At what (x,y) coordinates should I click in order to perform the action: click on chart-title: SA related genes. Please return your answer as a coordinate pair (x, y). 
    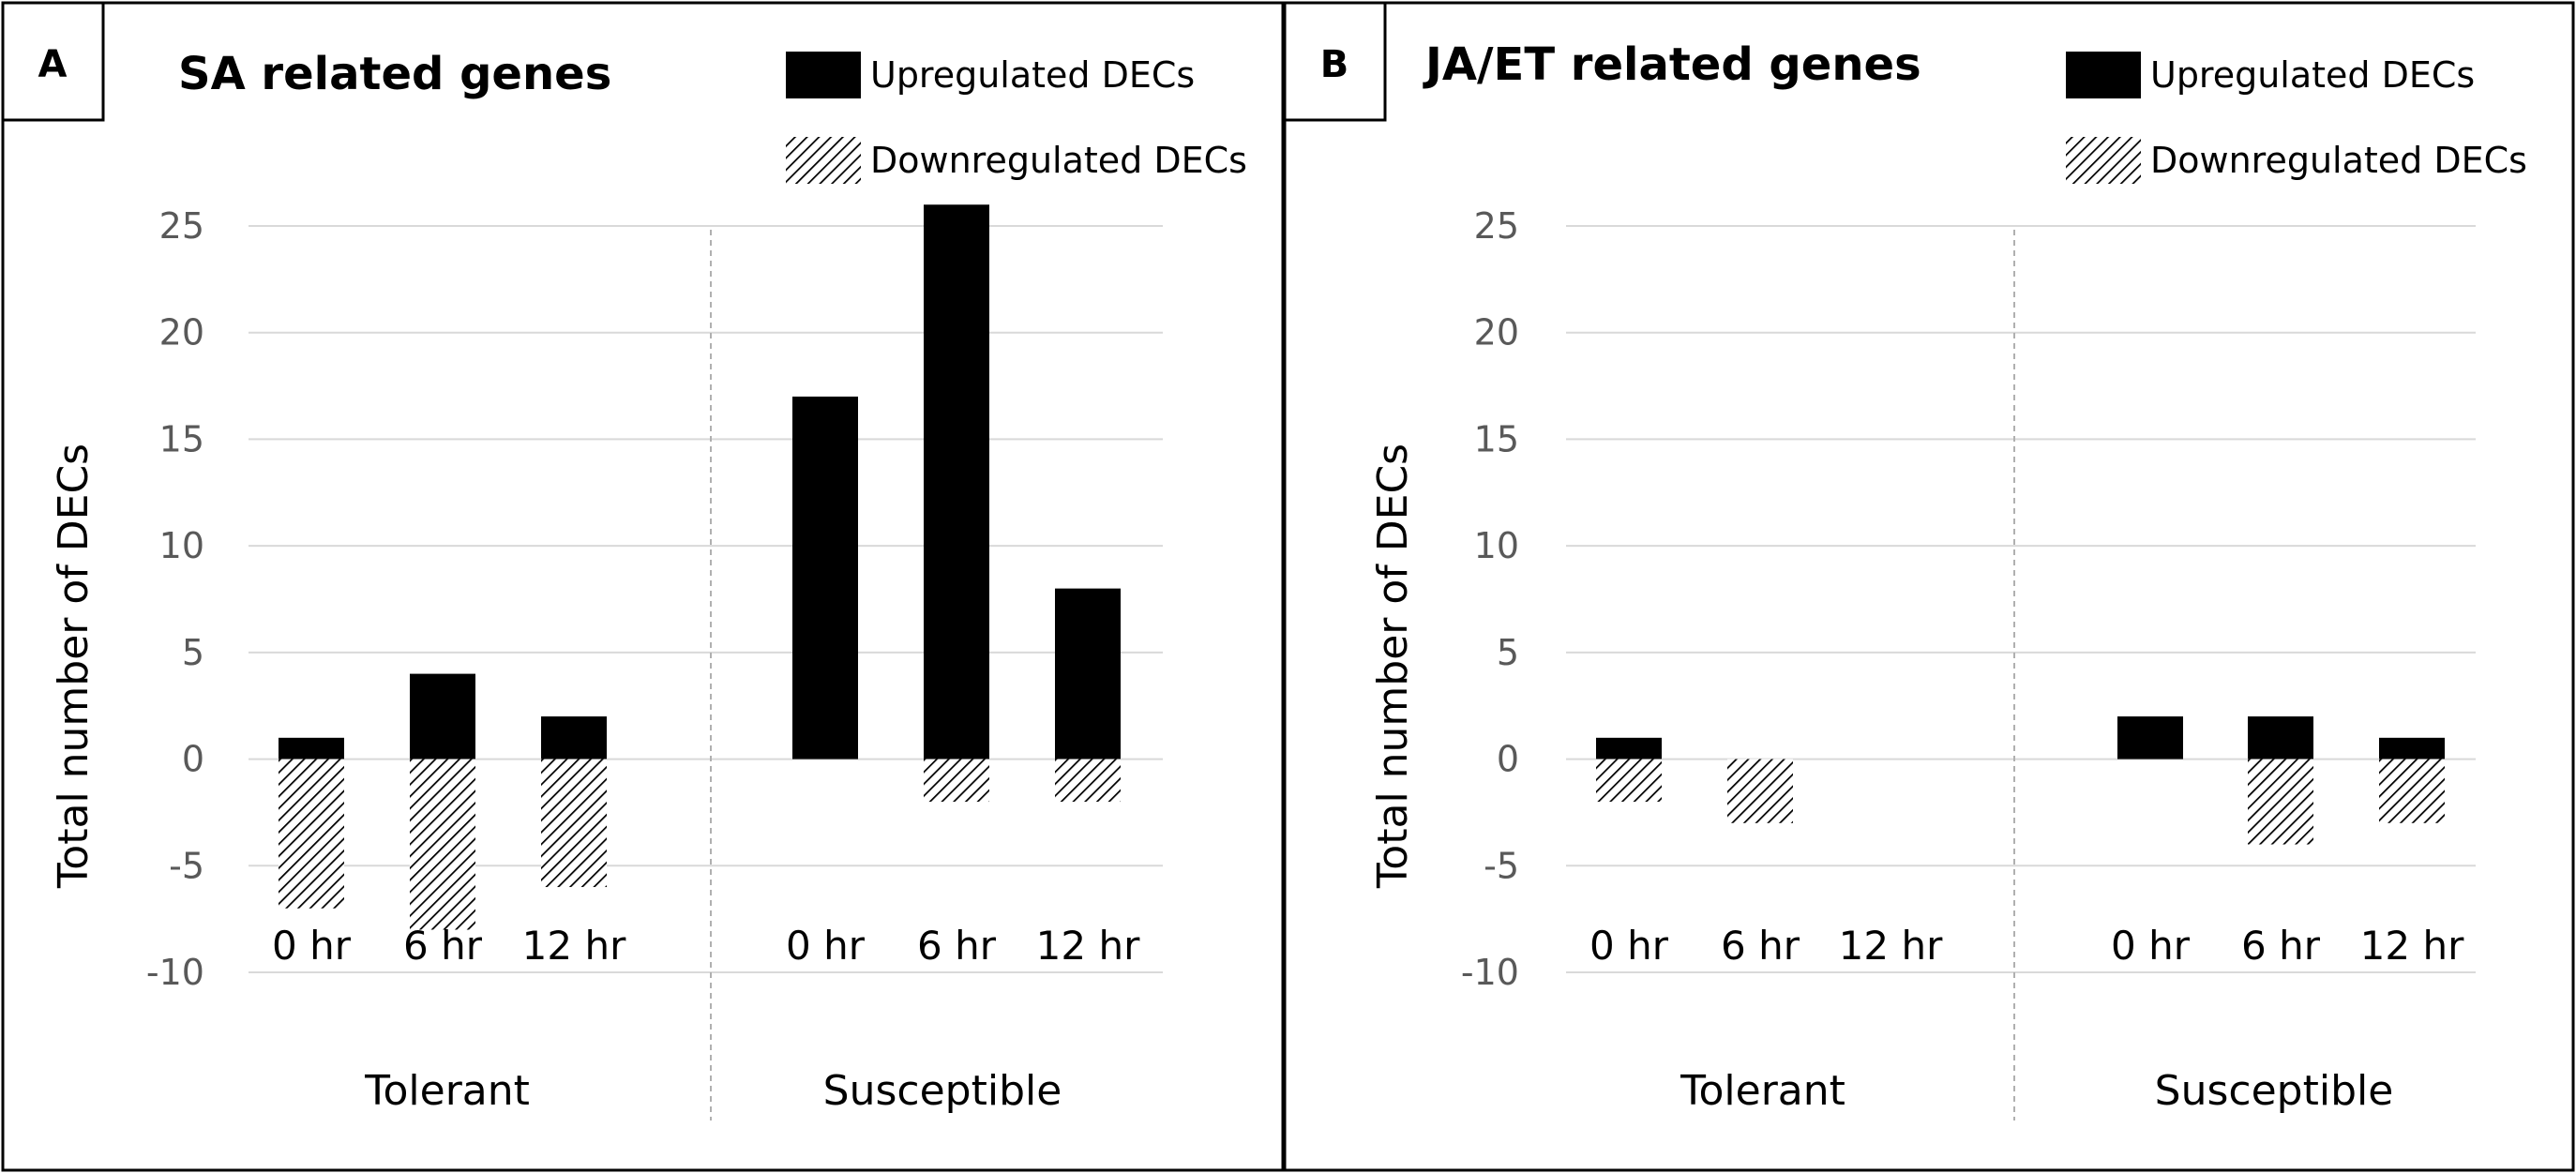
    Looking at the image, I should click on (394, 74).